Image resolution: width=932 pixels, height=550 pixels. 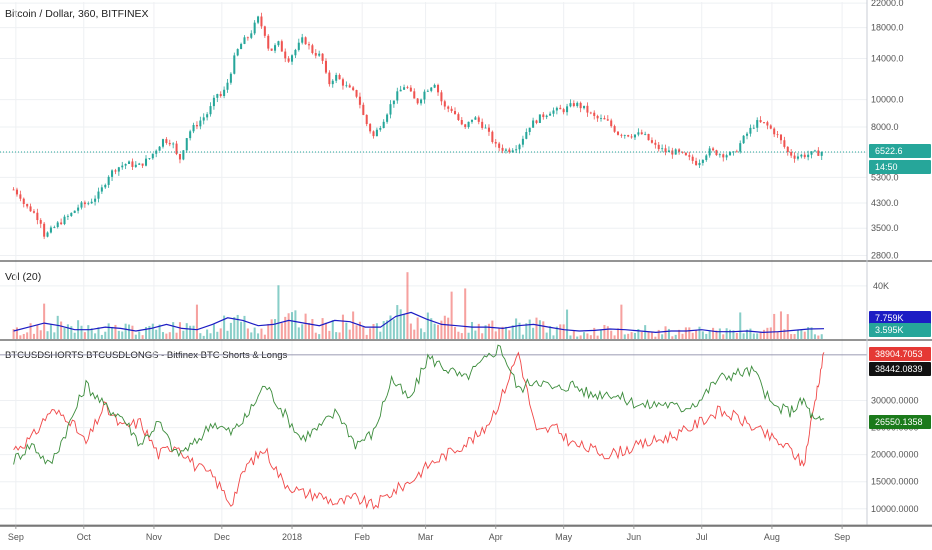 I want to click on x-tick-label: Oct, so click(x=84, y=537).